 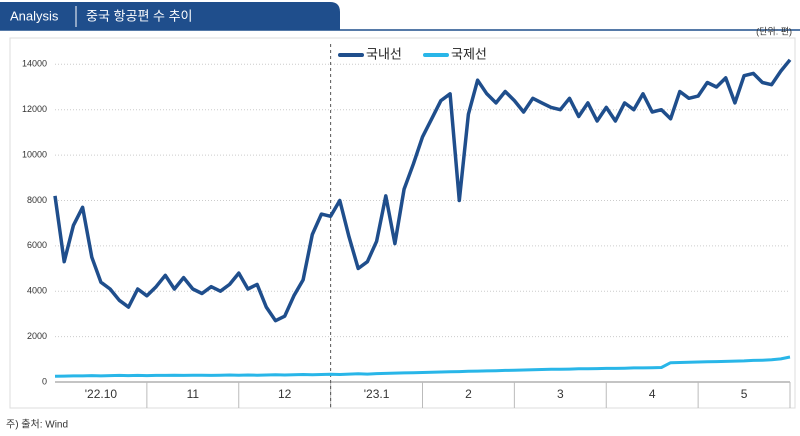 What do you see at coordinates (34, 15) in the screenshot?
I see `badge: Analysis` at bounding box center [34, 15].